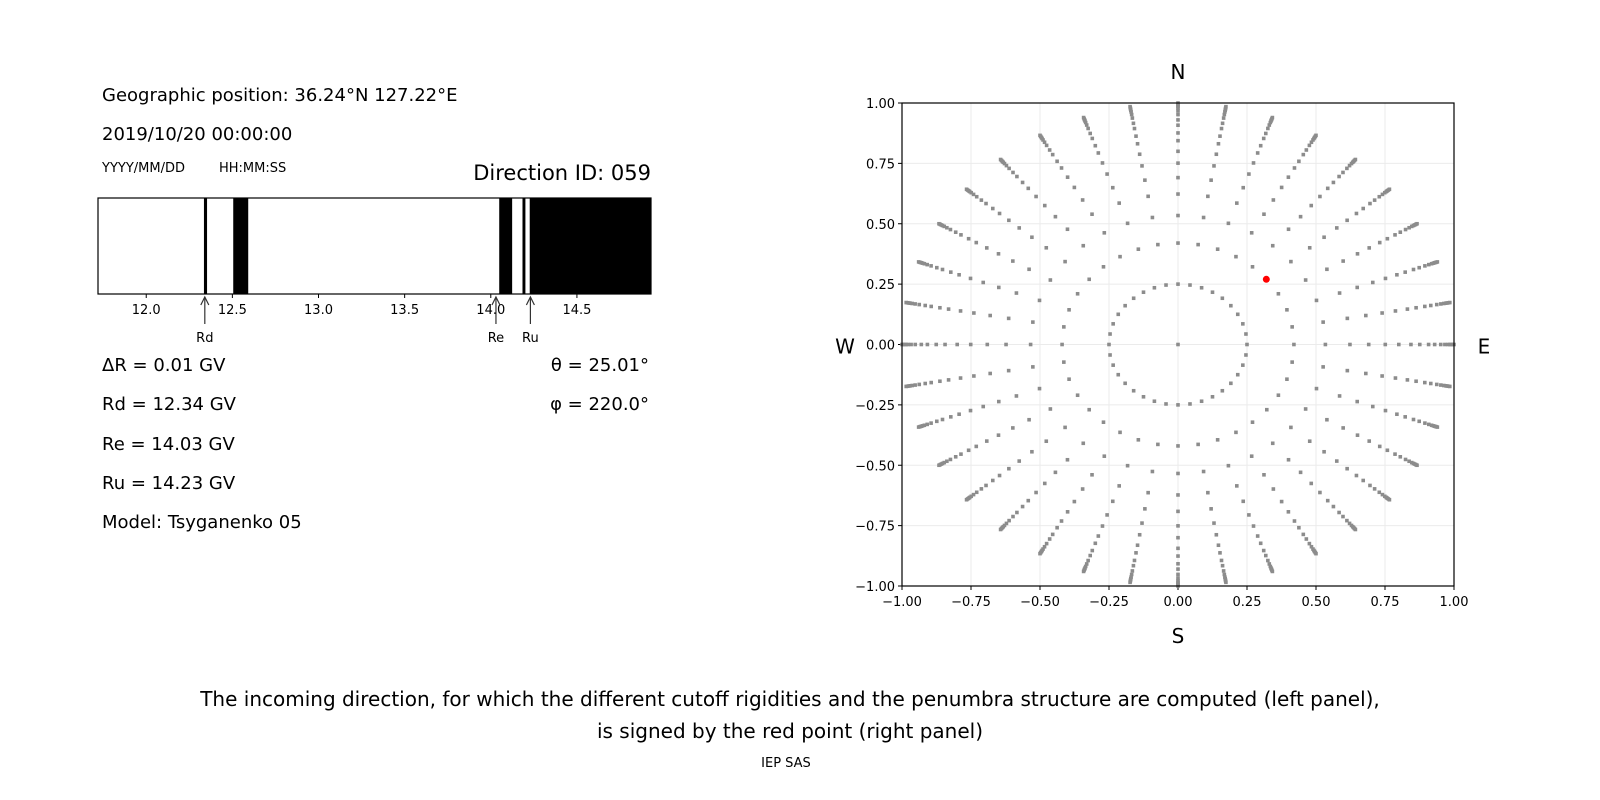  I want to click on model-name: Model: Tsyganenko 05, so click(202, 522).